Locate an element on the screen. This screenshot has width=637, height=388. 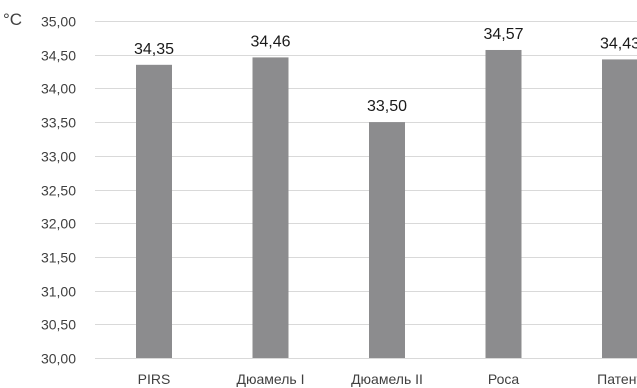
data-label: 34,35 is located at coordinates (154, 49).